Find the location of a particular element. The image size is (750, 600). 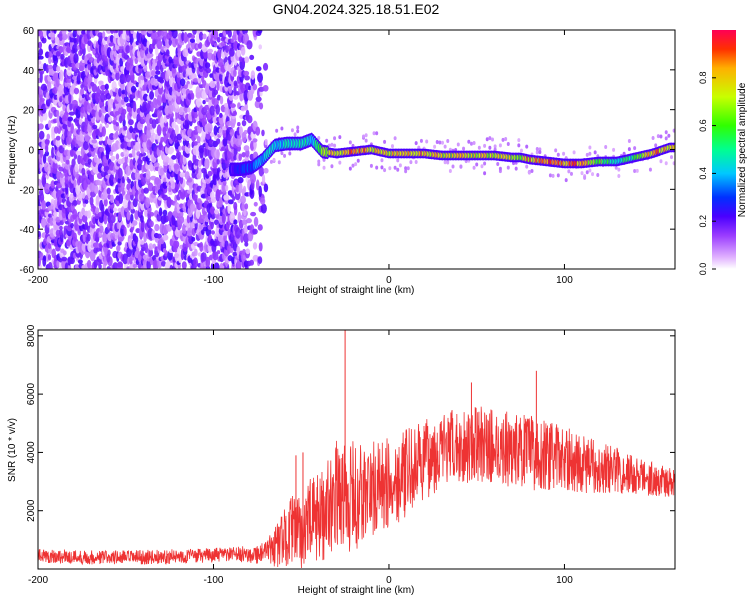

snr-y-tick-label: 8000 is located at coordinates (31, 335).